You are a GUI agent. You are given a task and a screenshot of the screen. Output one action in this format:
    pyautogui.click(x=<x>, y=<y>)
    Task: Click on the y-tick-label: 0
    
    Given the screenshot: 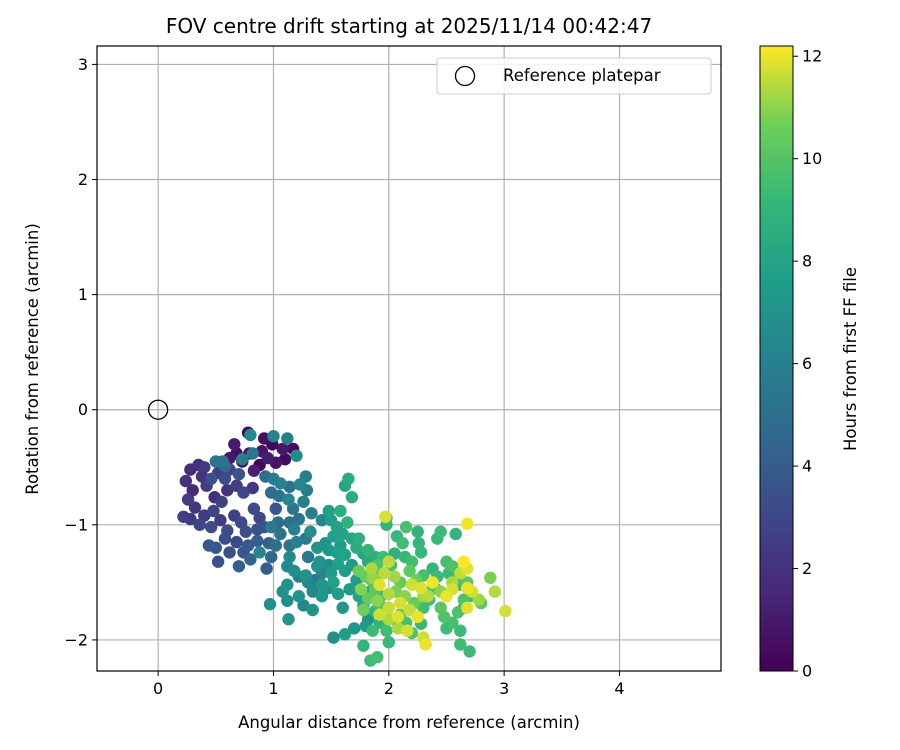 What is the action you would take?
    pyautogui.click(x=83, y=409)
    